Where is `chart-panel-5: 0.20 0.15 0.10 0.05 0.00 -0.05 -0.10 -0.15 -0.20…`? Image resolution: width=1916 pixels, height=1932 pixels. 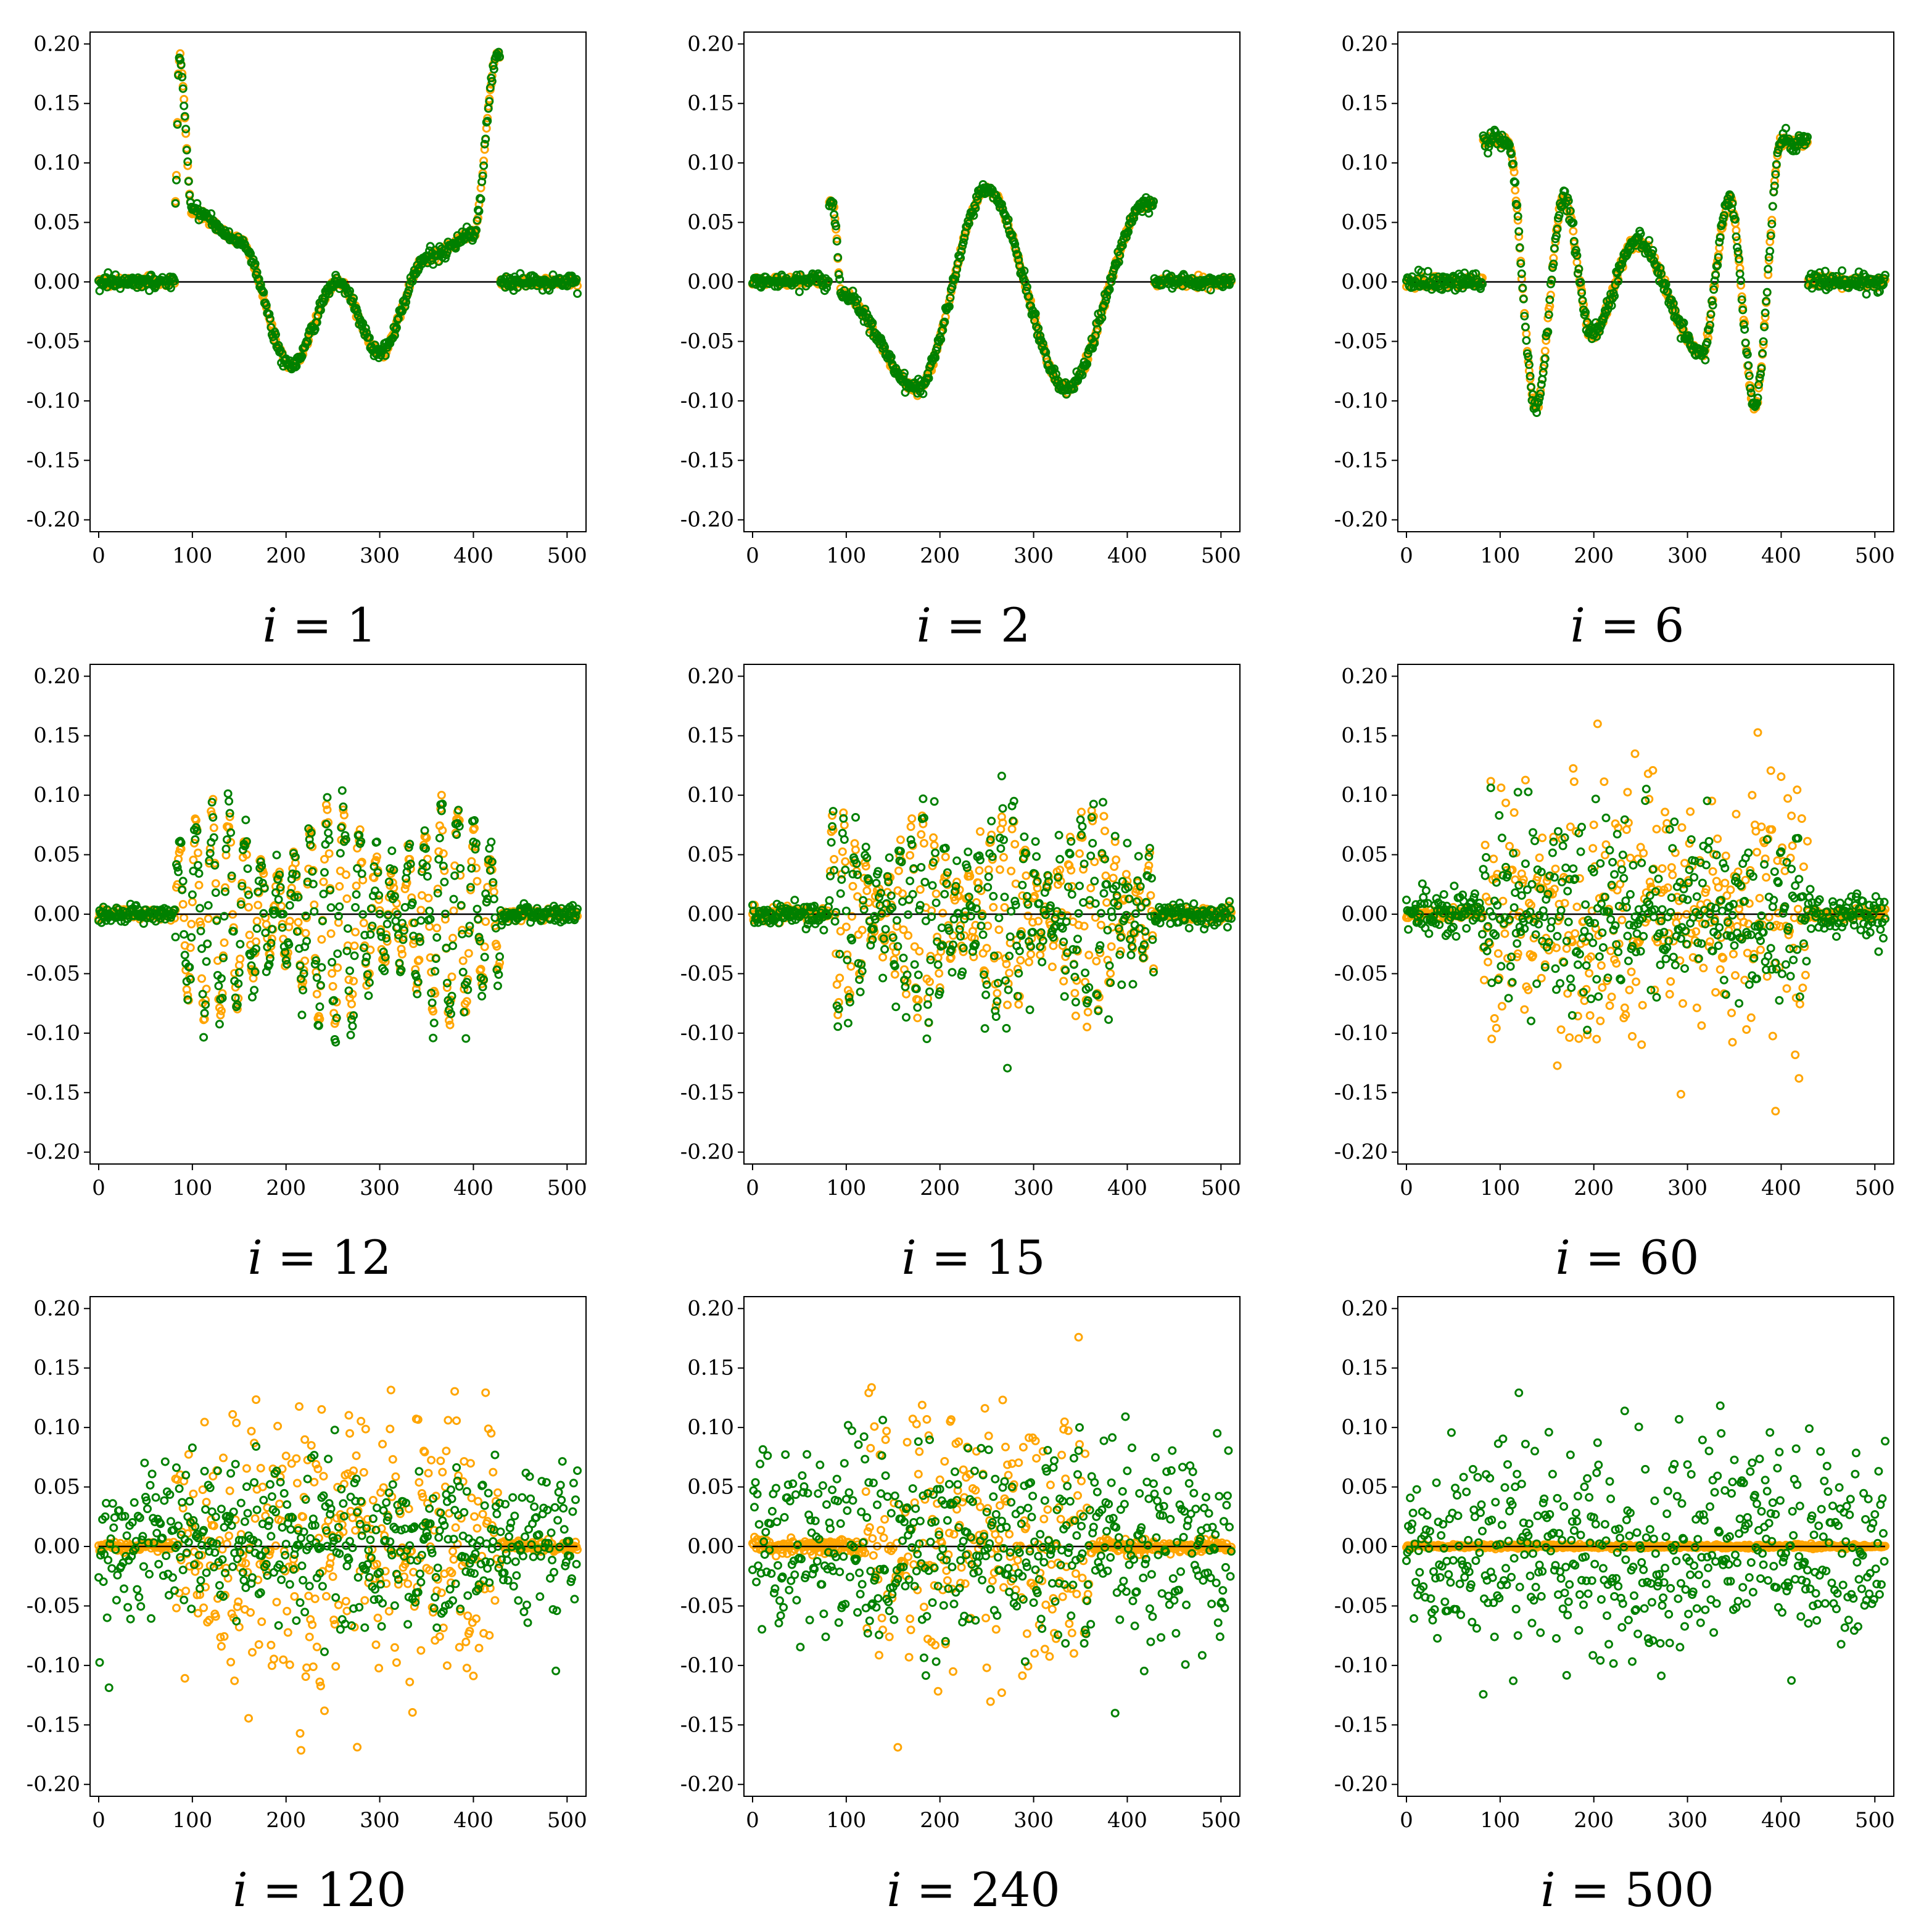 chart-panel-5: 0.20 0.15 0.10 0.05 0.00 -0.05 -0.10 -0.15 -0.20… is located at coordinates (955, 979).